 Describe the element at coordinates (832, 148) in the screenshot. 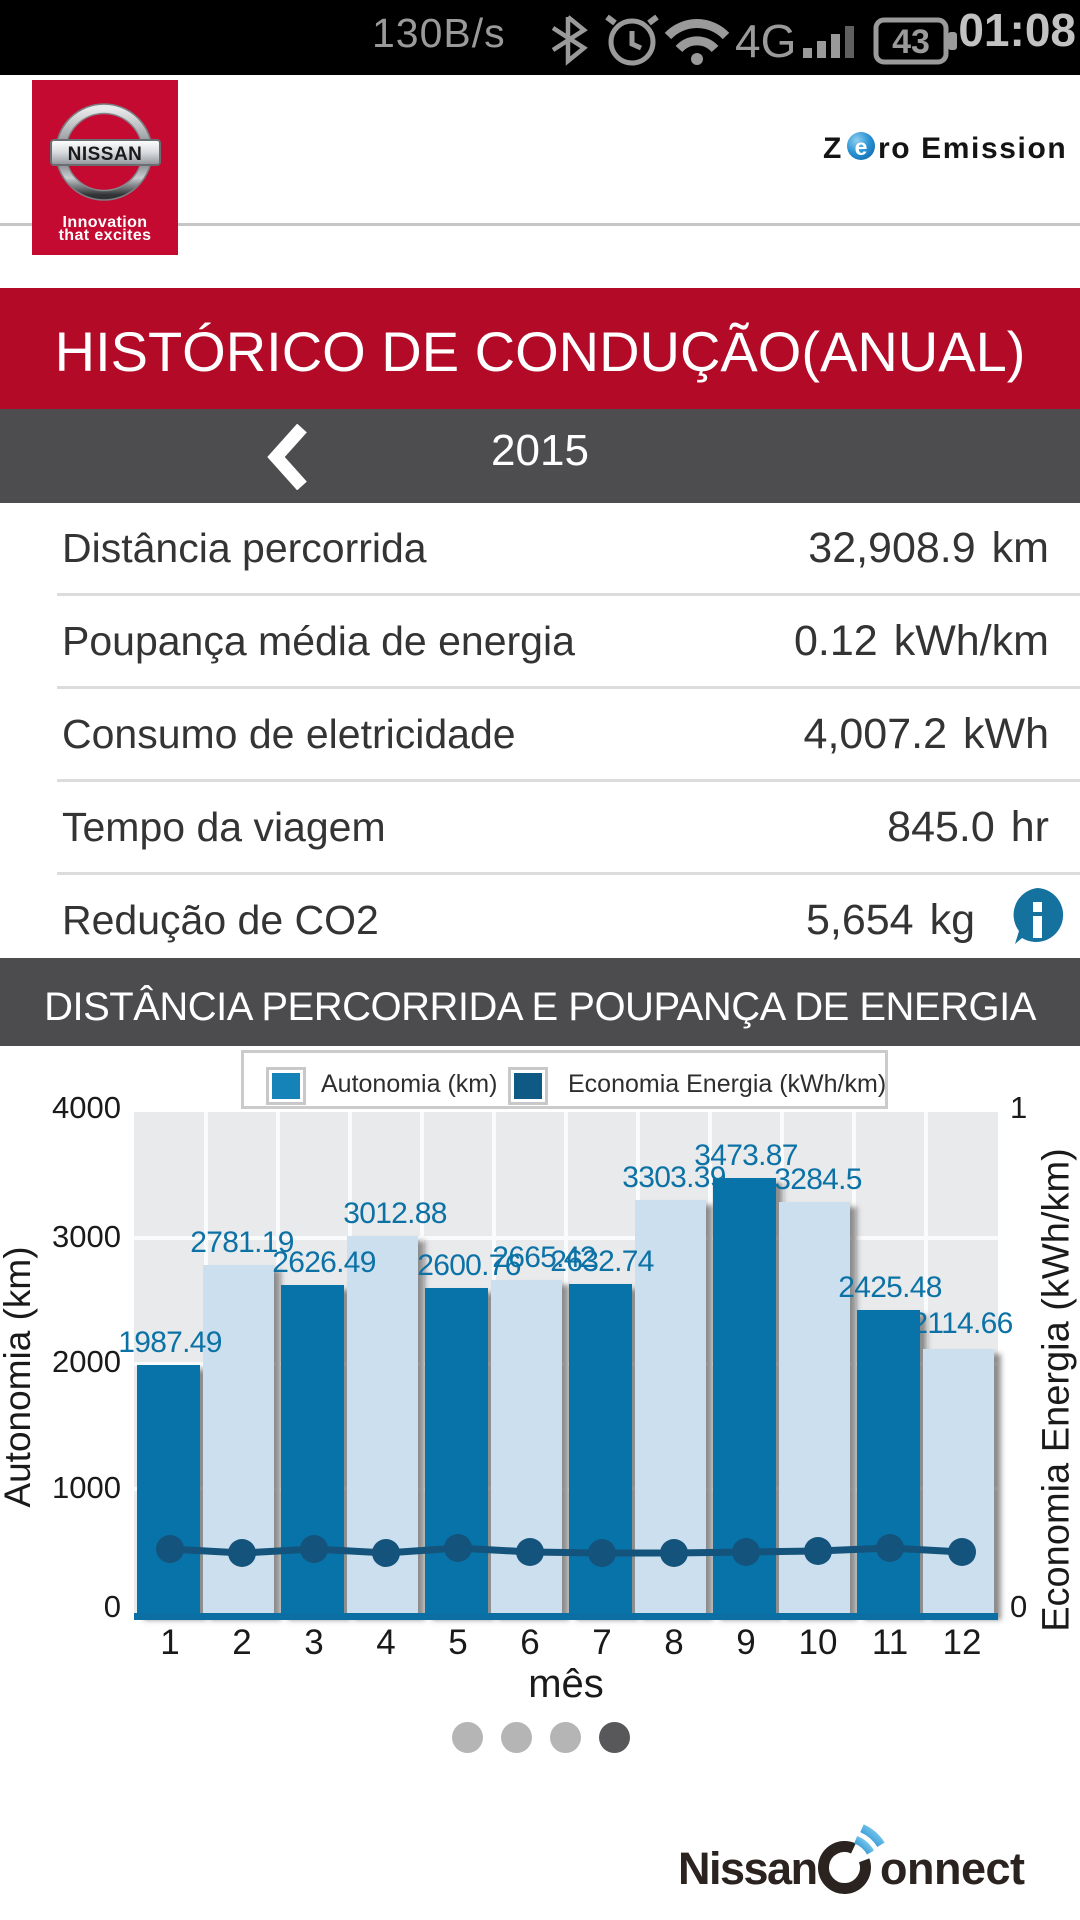

I see `svg-text: Z` at that location.